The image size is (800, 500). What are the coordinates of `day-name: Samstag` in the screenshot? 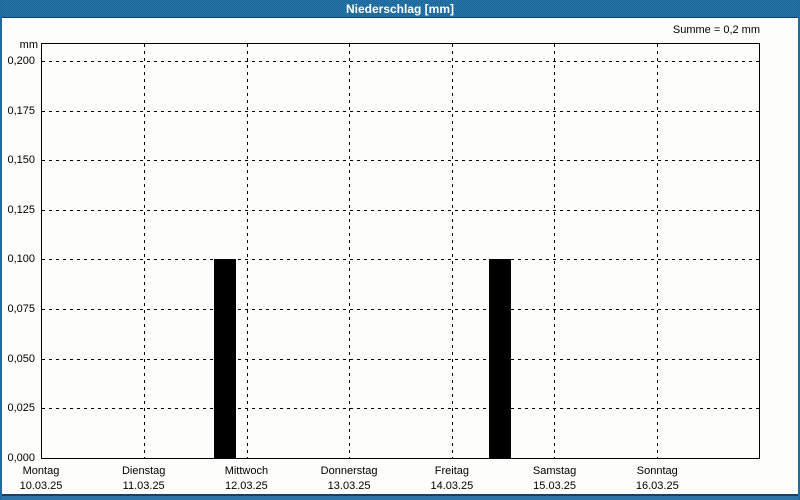 It's located at (554, 471).